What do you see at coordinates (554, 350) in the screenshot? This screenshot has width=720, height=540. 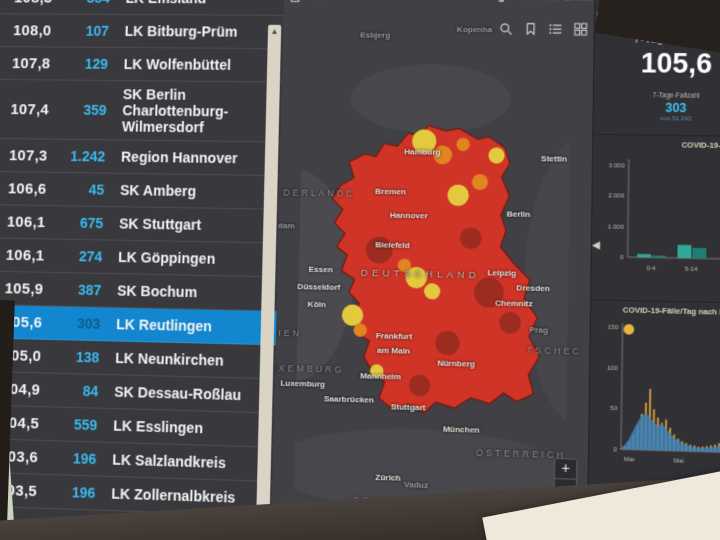 I see `map-label: TSCHEC` at bounding box center [554, 350].